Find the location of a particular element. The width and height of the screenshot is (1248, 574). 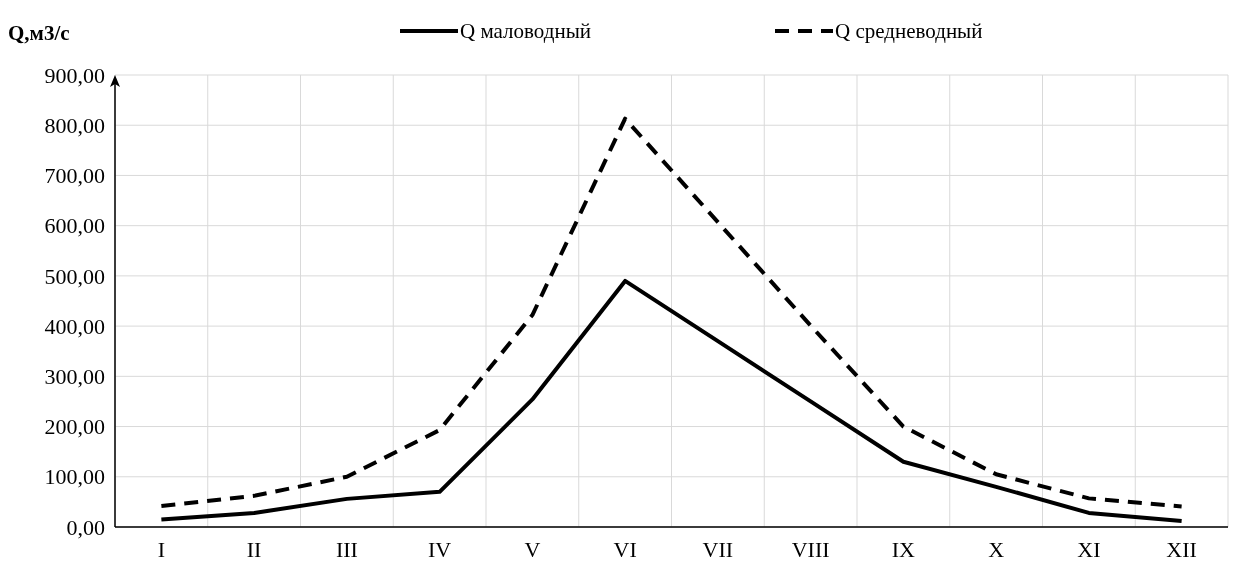

x-tick-label: IX is located at coordinates (903, 549).